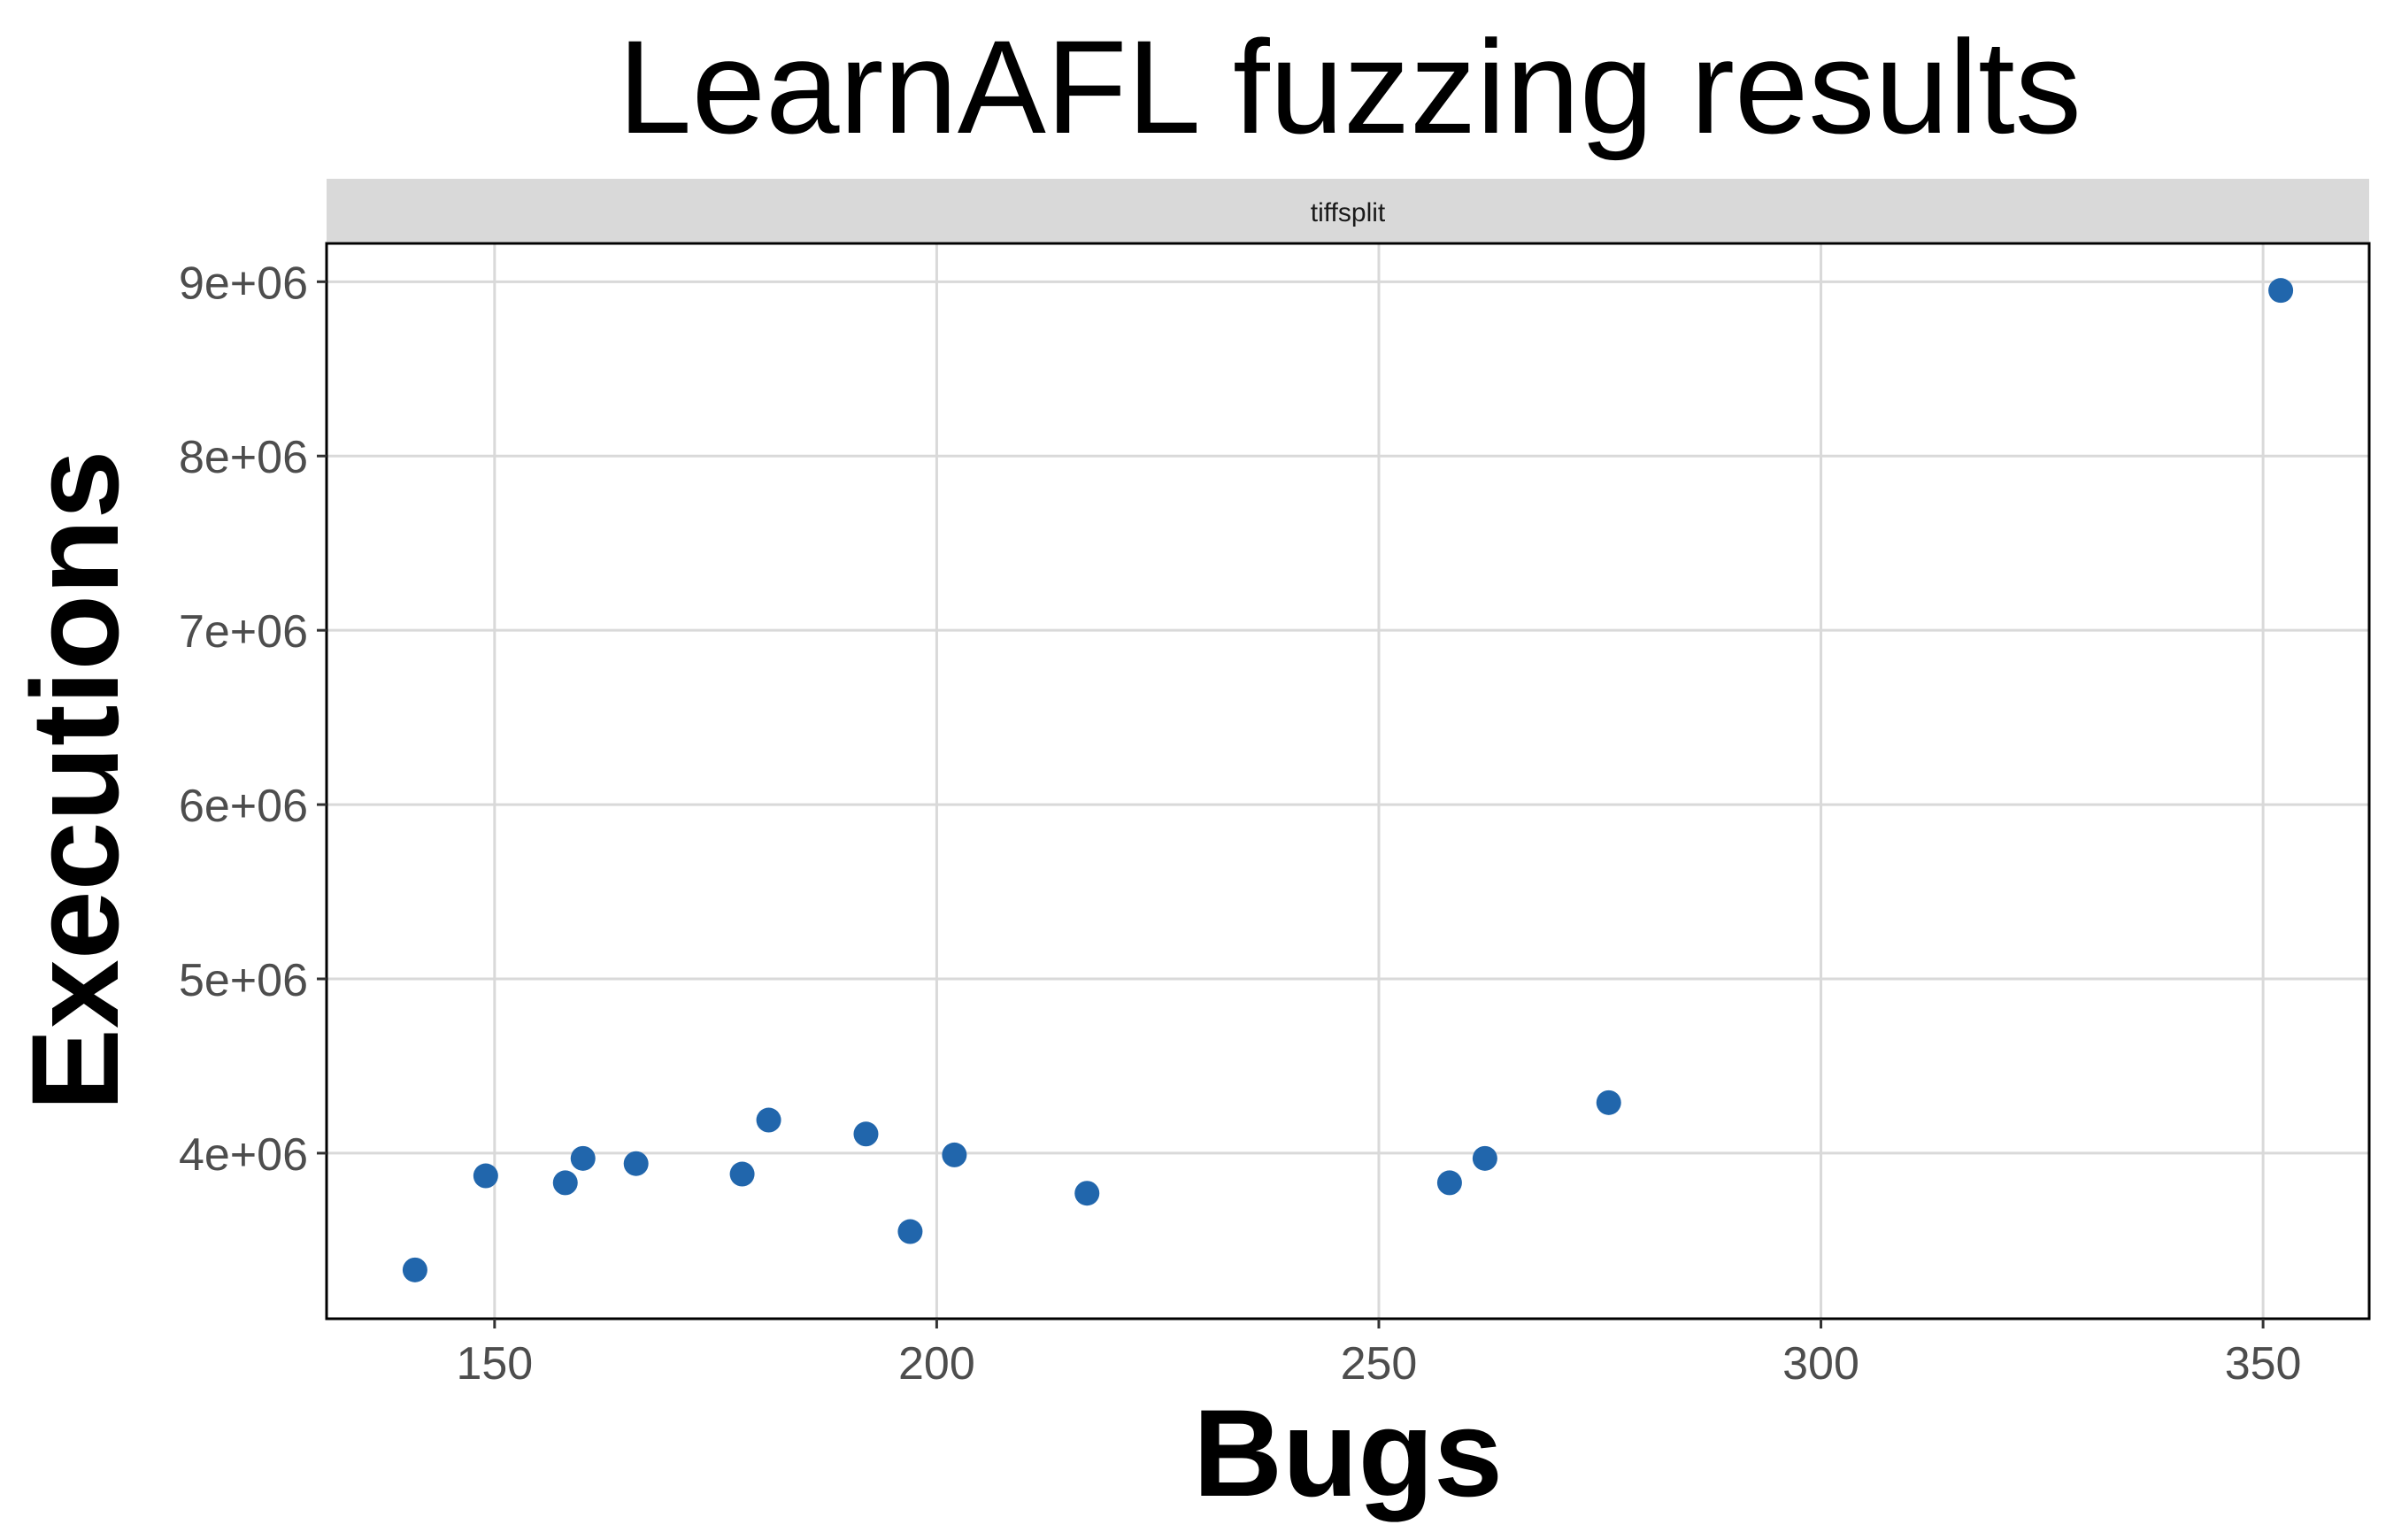 Image resolution: width=2386 pixels, height=1540 pixels. Describe the element at coordinates (1350, 86) in the screenshot. I see `chart-title: LearnAFL fuzzing results` at that location.